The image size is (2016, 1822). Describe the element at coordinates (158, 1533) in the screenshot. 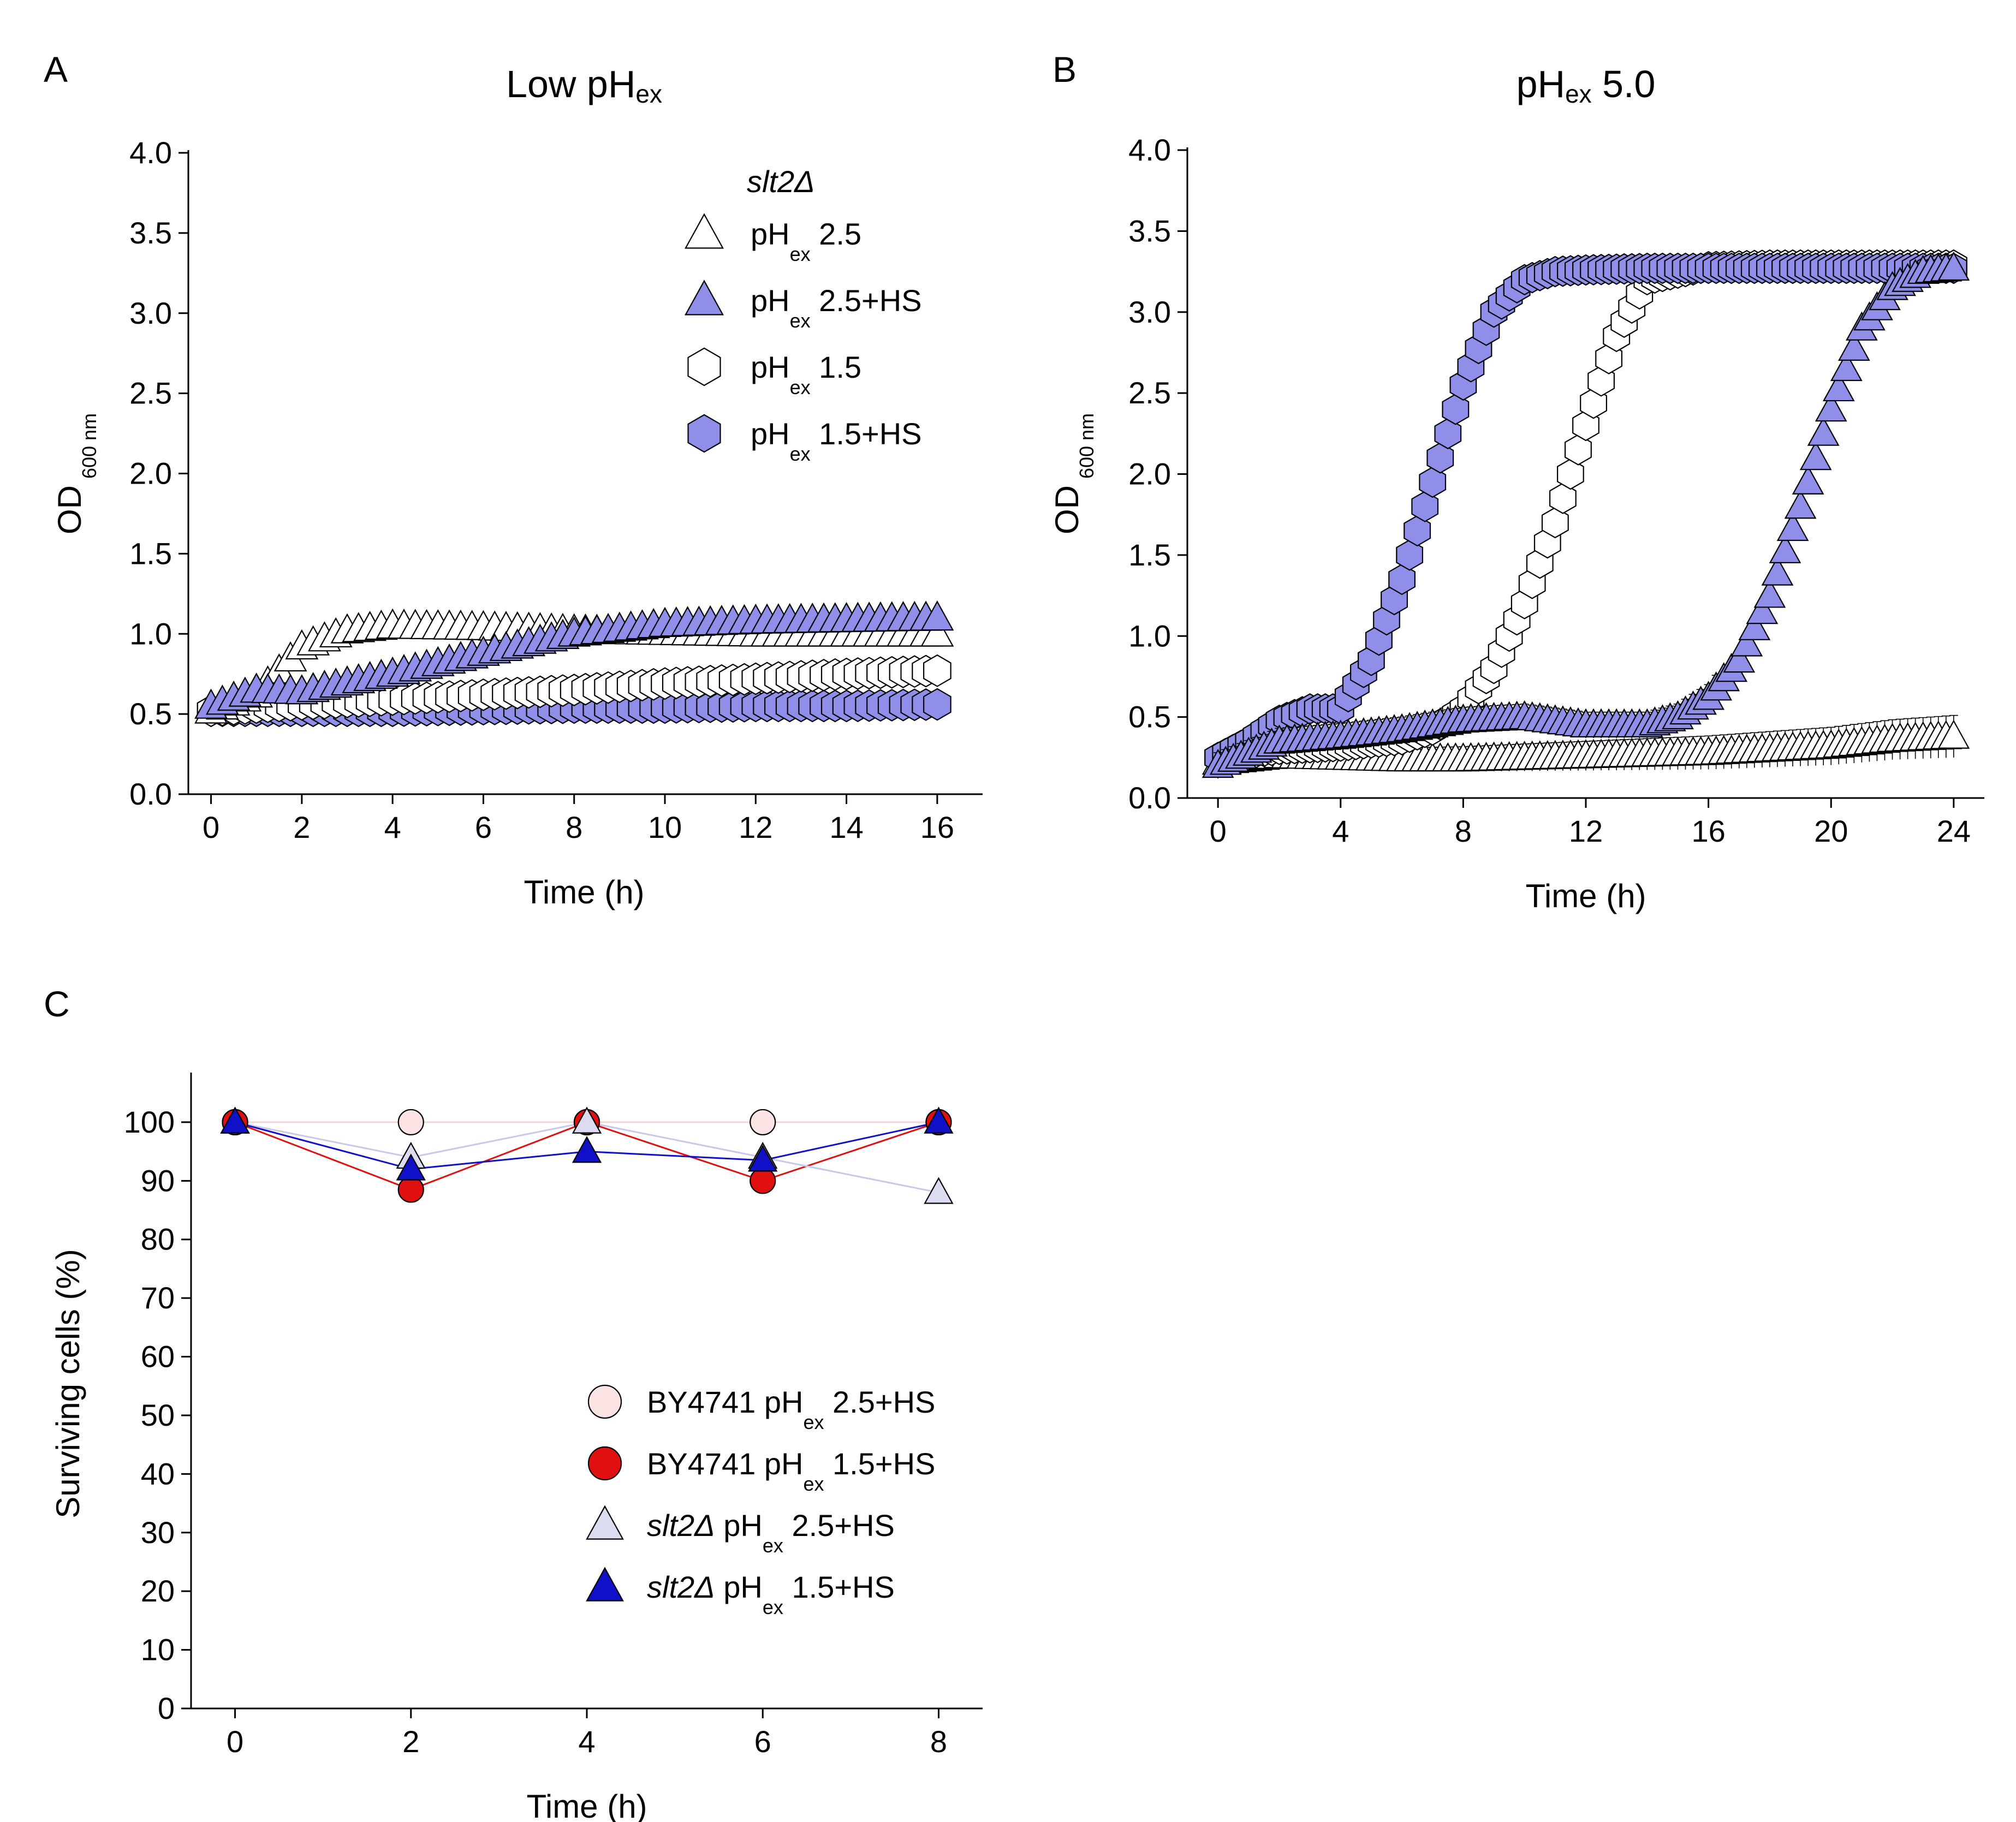

I see `y-tick-label: 30` at that location.